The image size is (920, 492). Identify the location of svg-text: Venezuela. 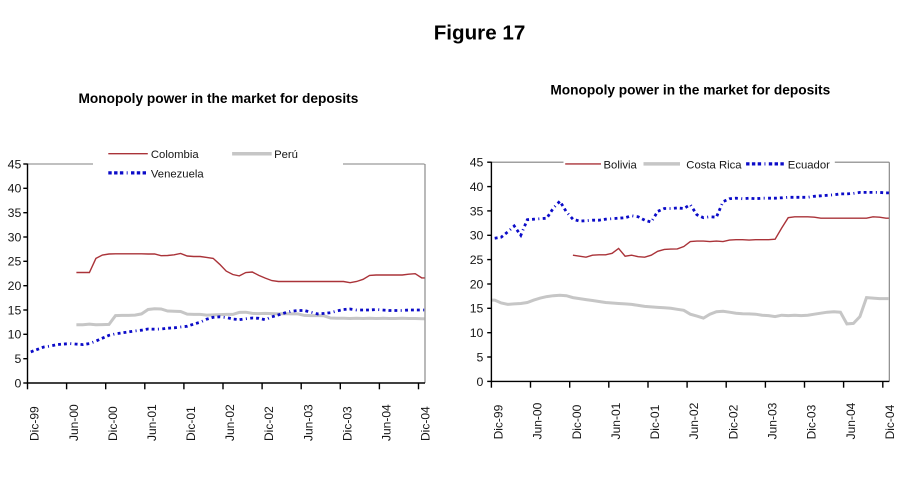
(177, 174).